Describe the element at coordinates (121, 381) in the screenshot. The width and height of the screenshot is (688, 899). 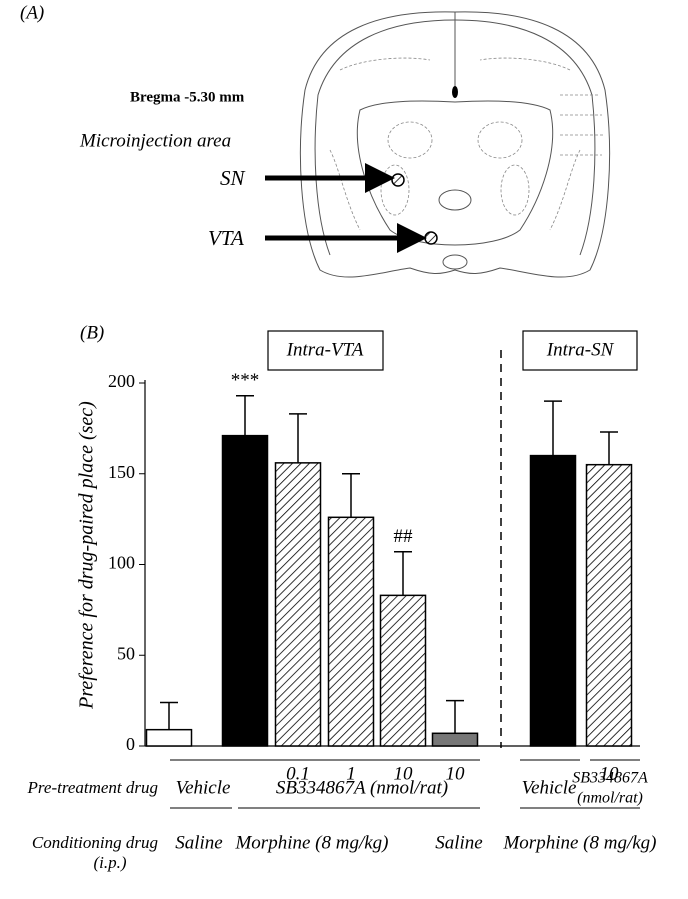
I see `y-tick-label: 200` at that location.